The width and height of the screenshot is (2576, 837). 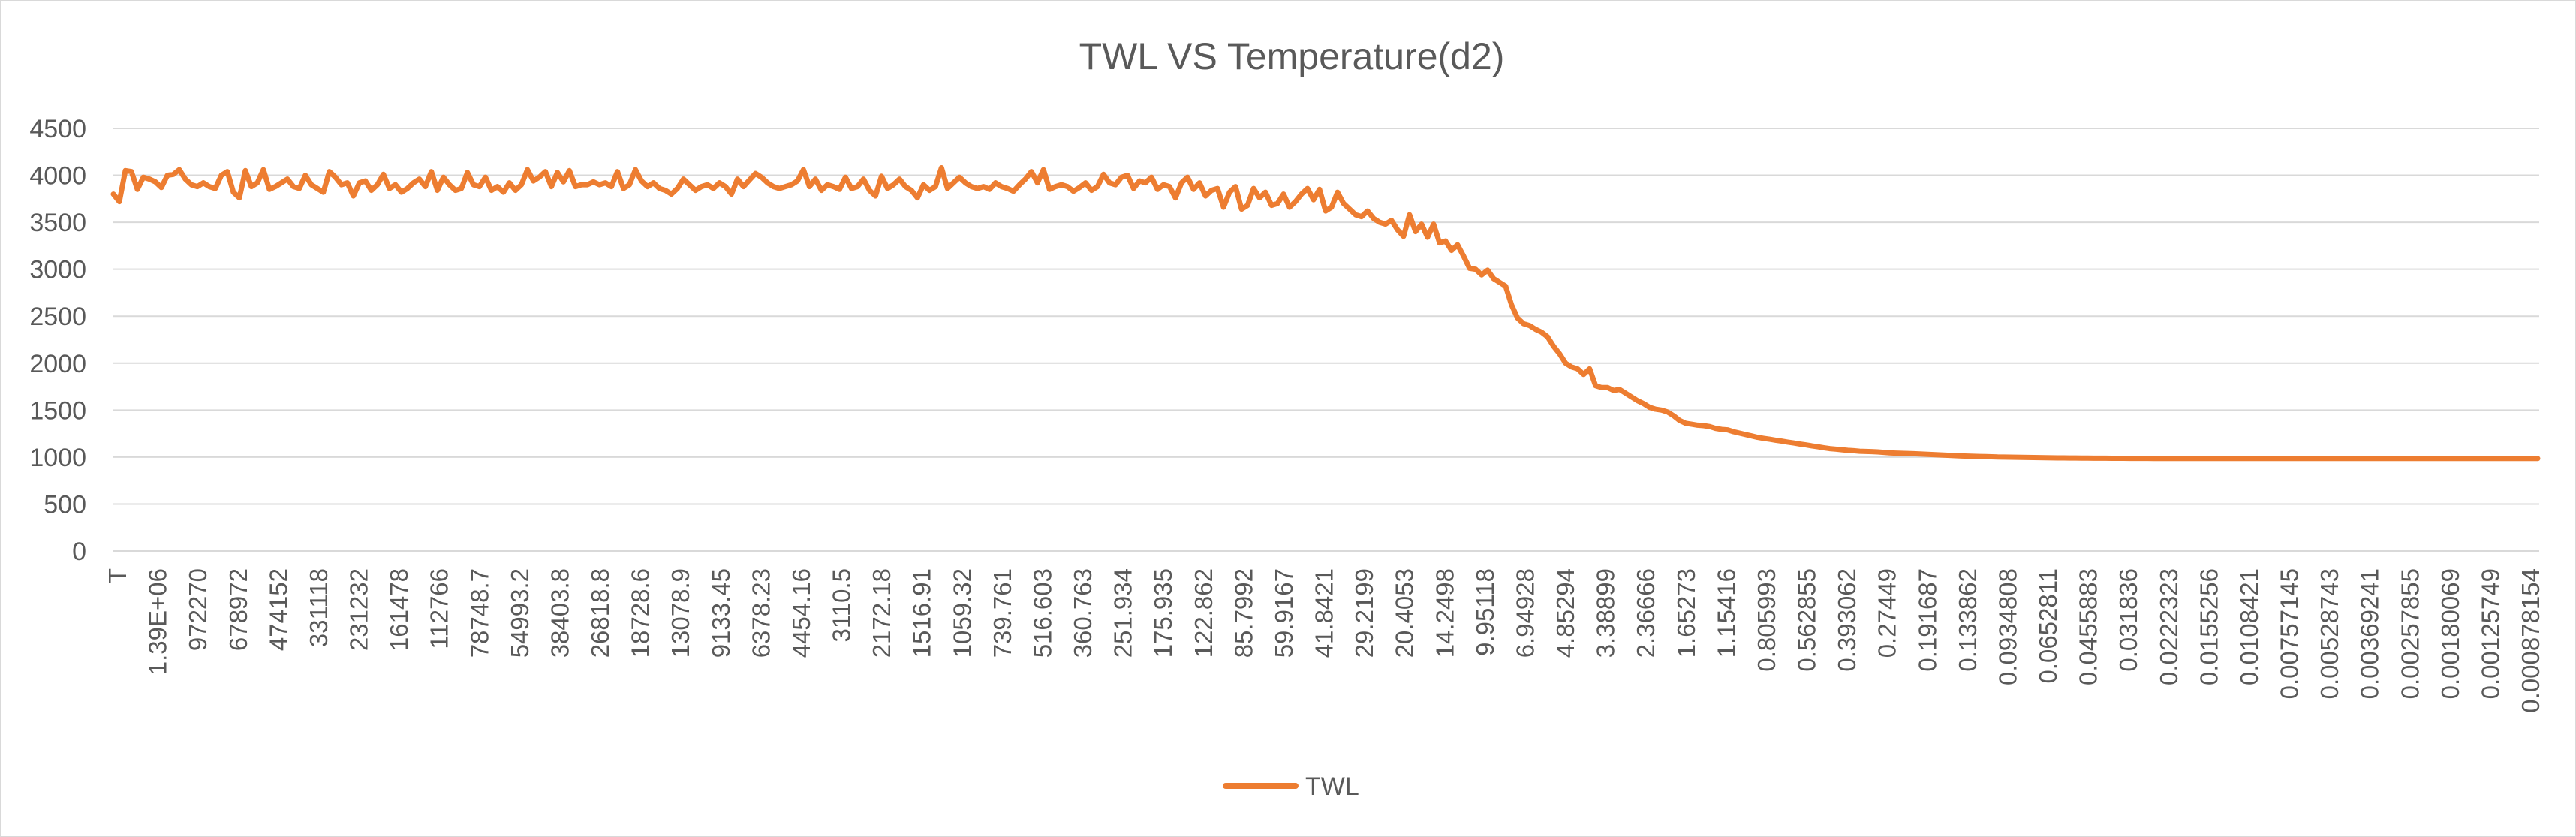 What do you see at coordinates (58, 271) in the screenshot?
I see `y-tick-label: 3000` at bounding box center [58, 271].